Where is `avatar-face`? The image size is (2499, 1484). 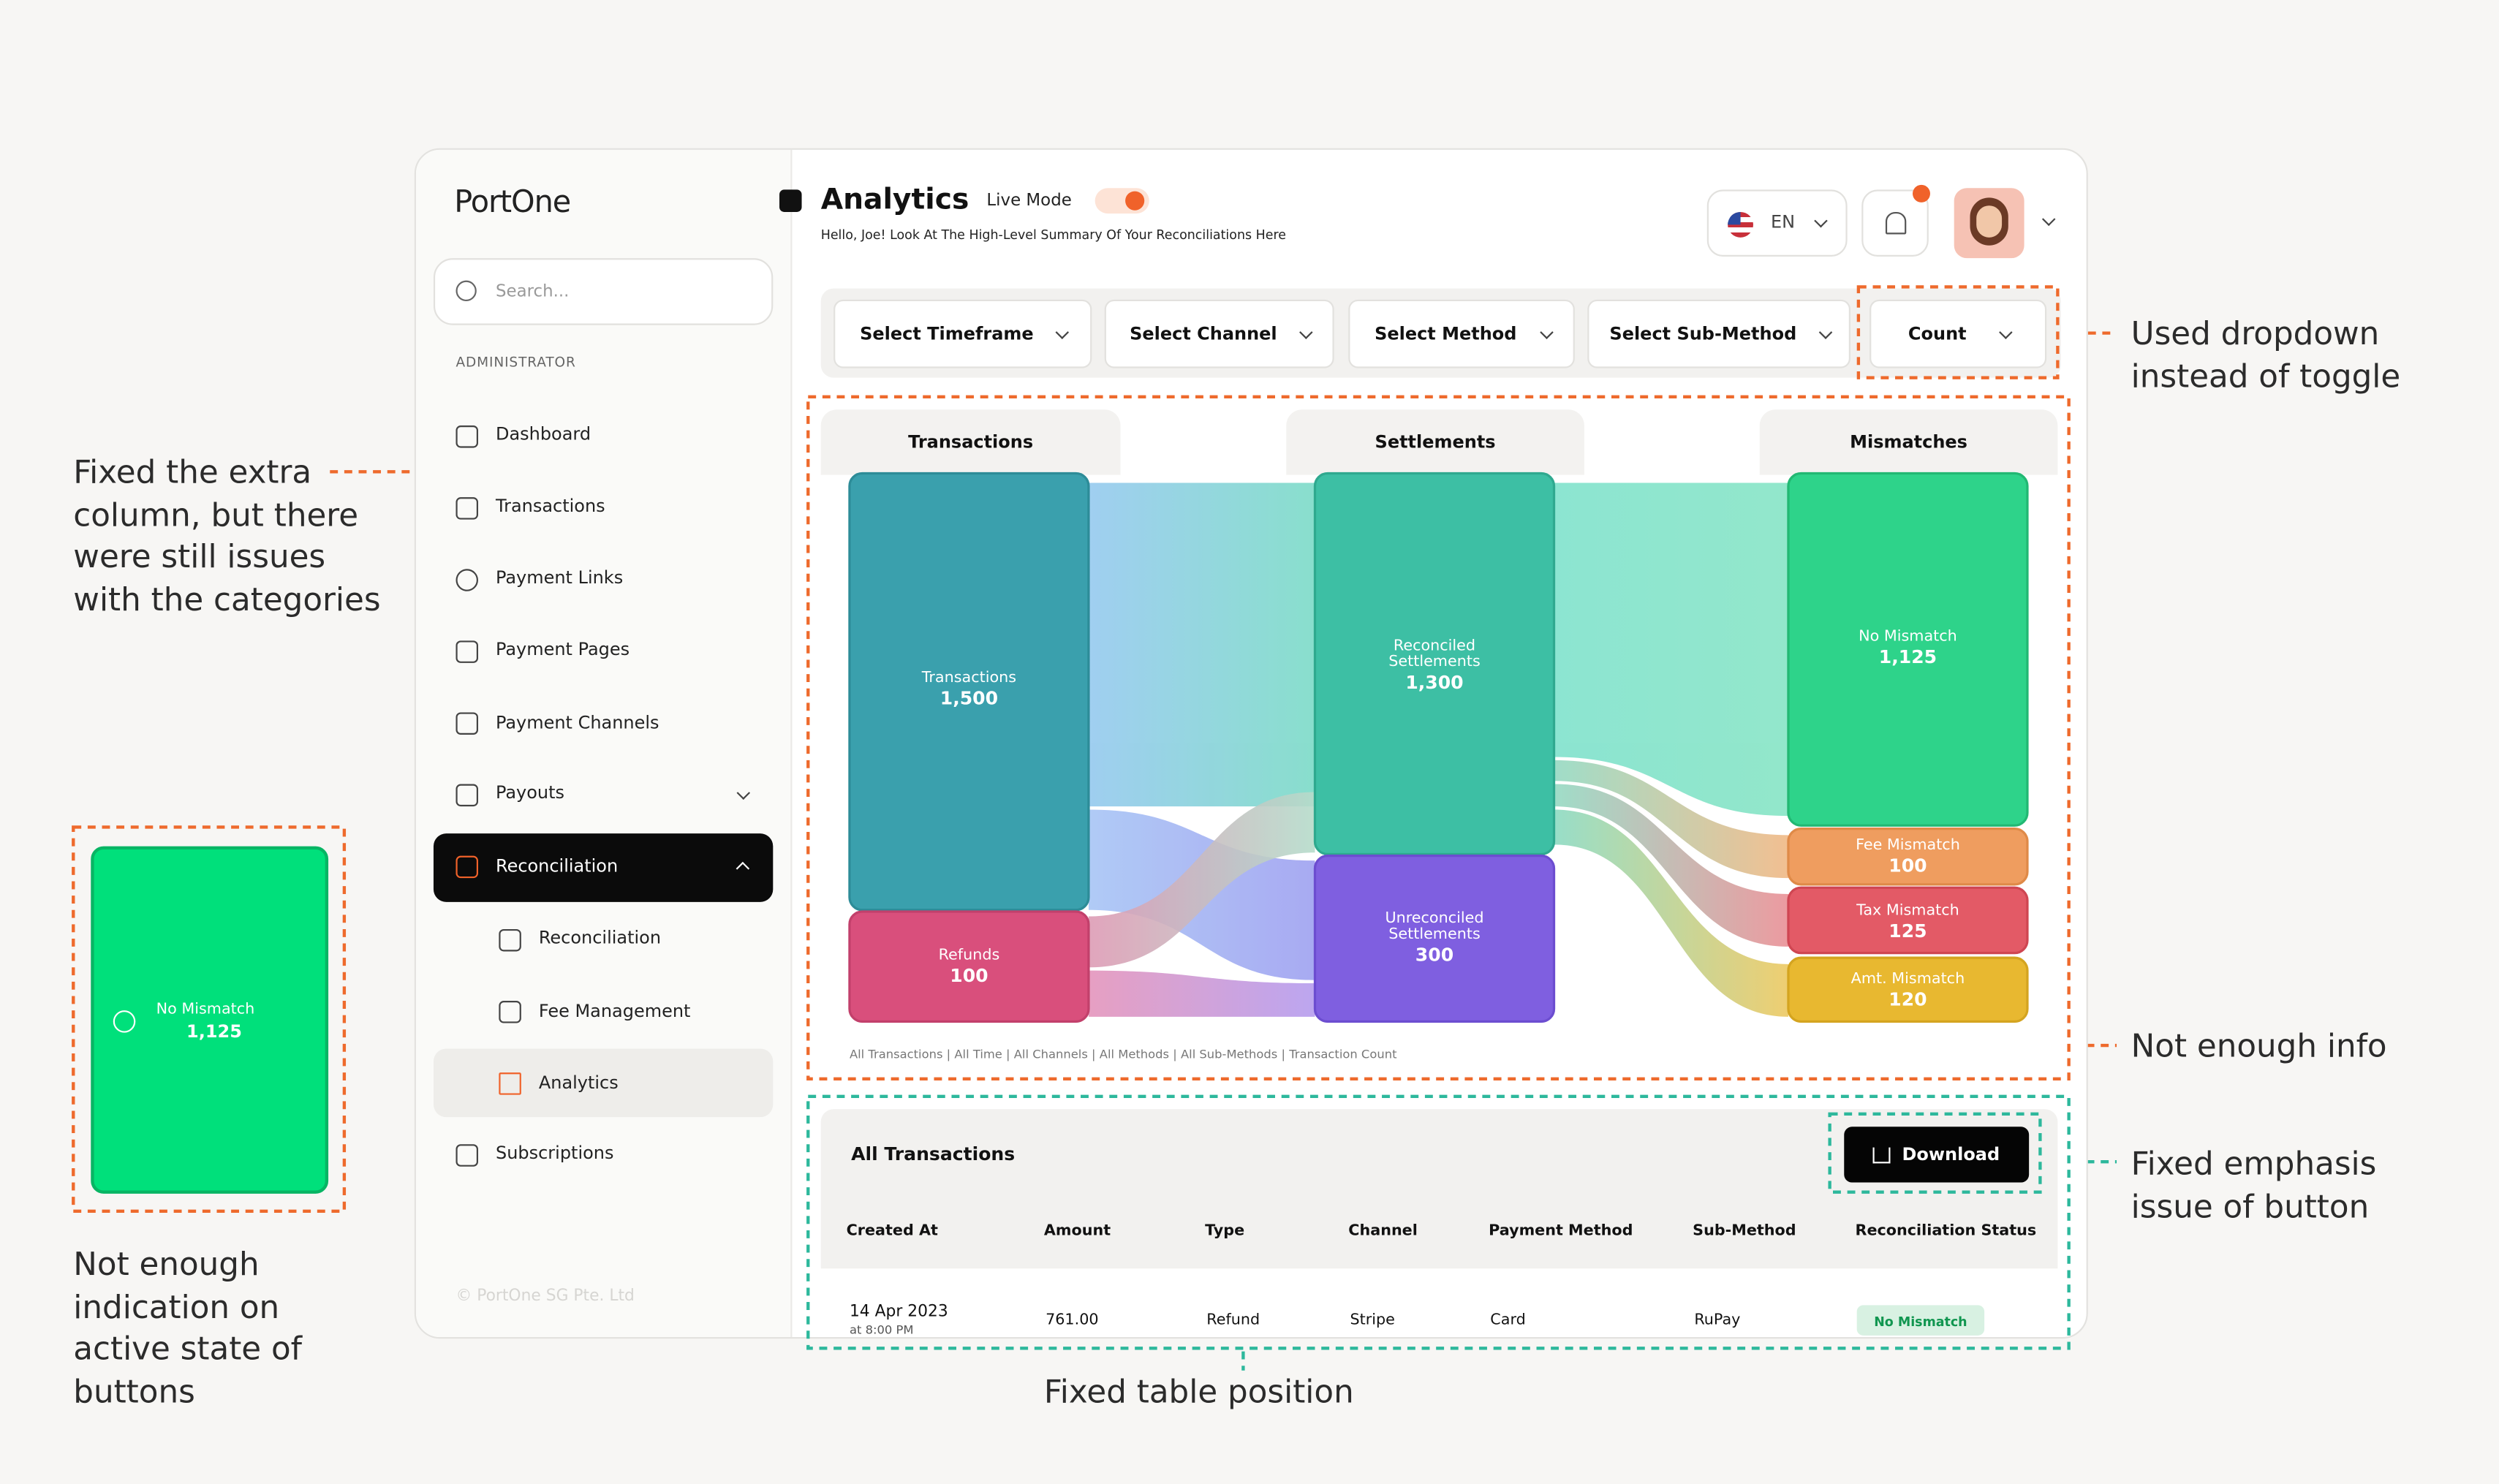
avatar-face is located at coordinates (1989, 222).